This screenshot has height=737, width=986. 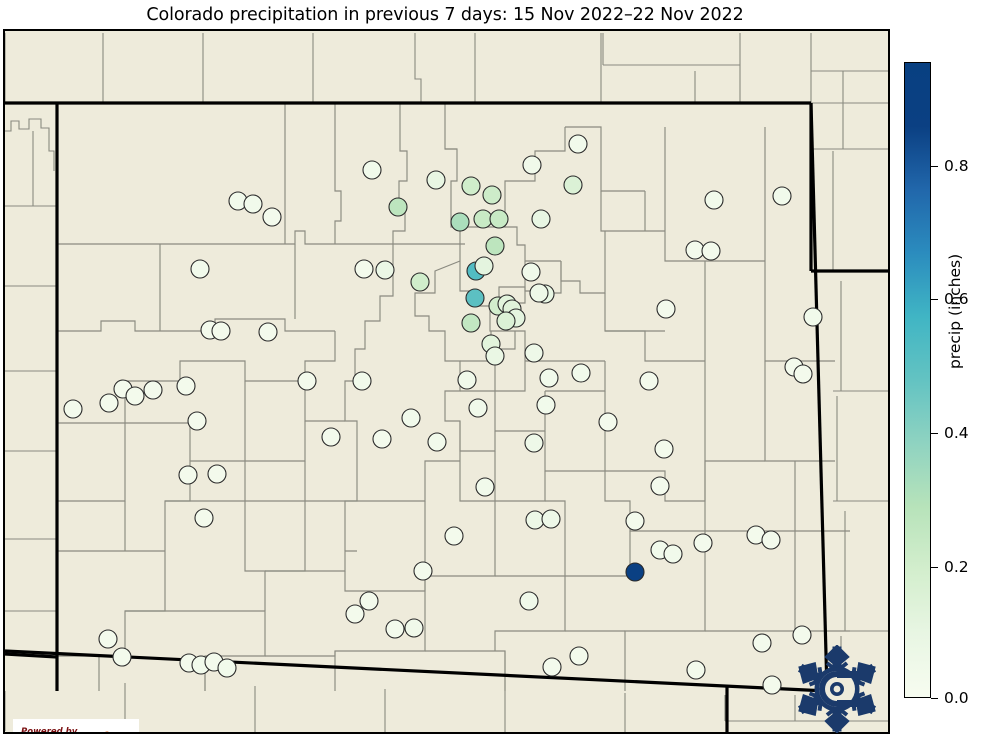 What do you see at coordinates (106, 731) in the screenshot?
I see `acis-swoosh-icon` at bounding box center [106, 731].